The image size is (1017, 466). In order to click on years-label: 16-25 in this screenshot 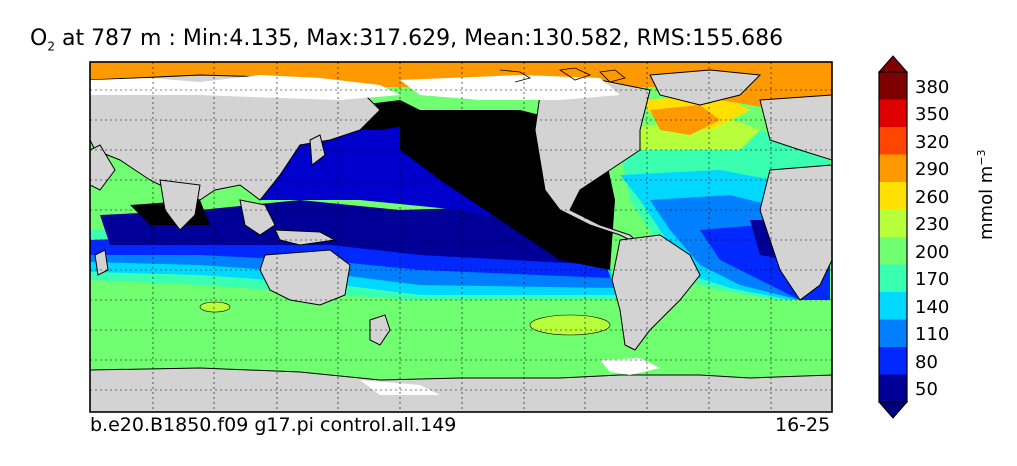, I will do `click(803, 425)`.